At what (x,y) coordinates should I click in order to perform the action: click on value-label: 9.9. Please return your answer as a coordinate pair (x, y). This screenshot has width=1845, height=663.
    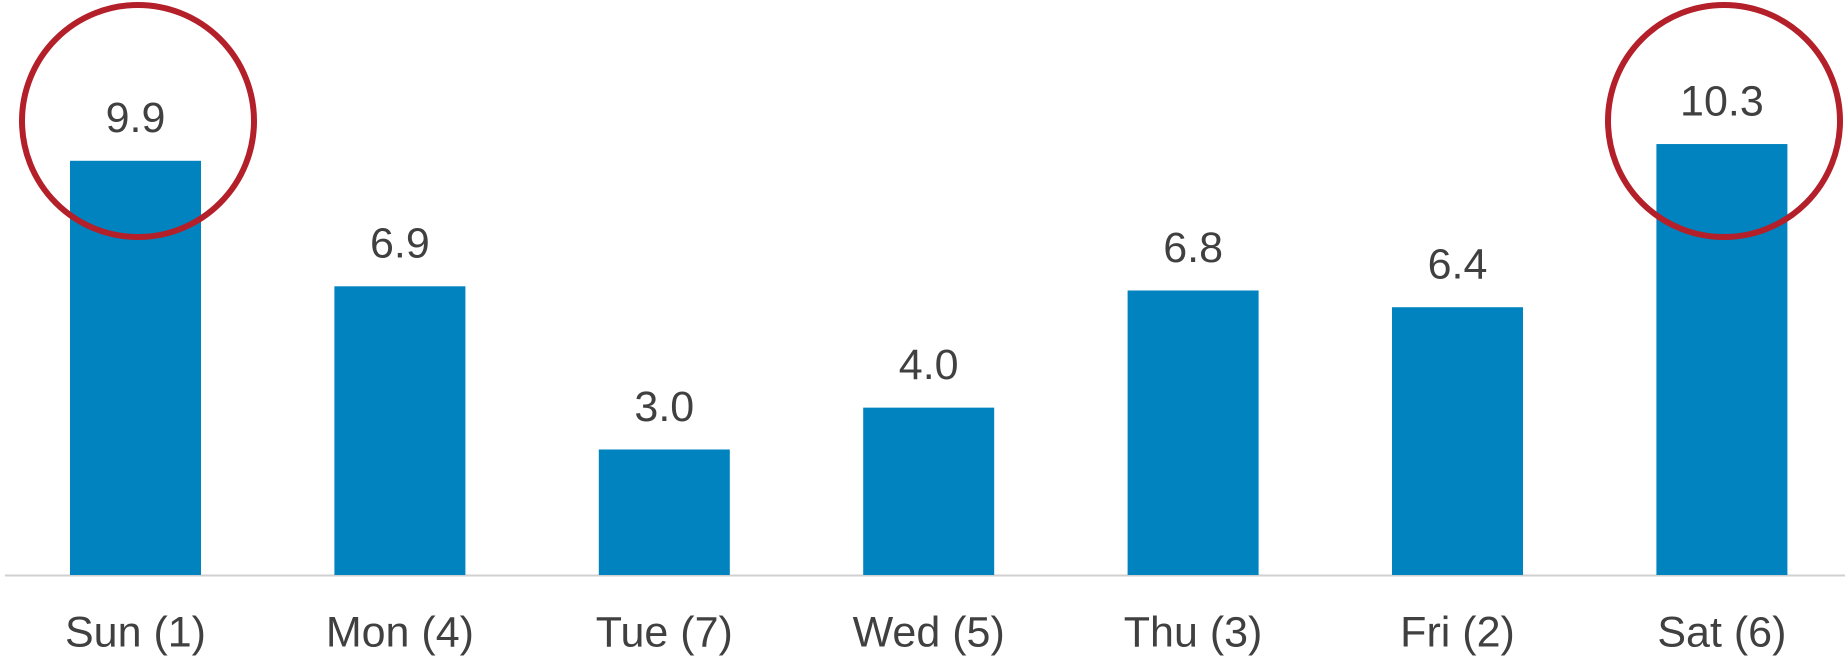
    Looking at the image, I should click on (136, 118).